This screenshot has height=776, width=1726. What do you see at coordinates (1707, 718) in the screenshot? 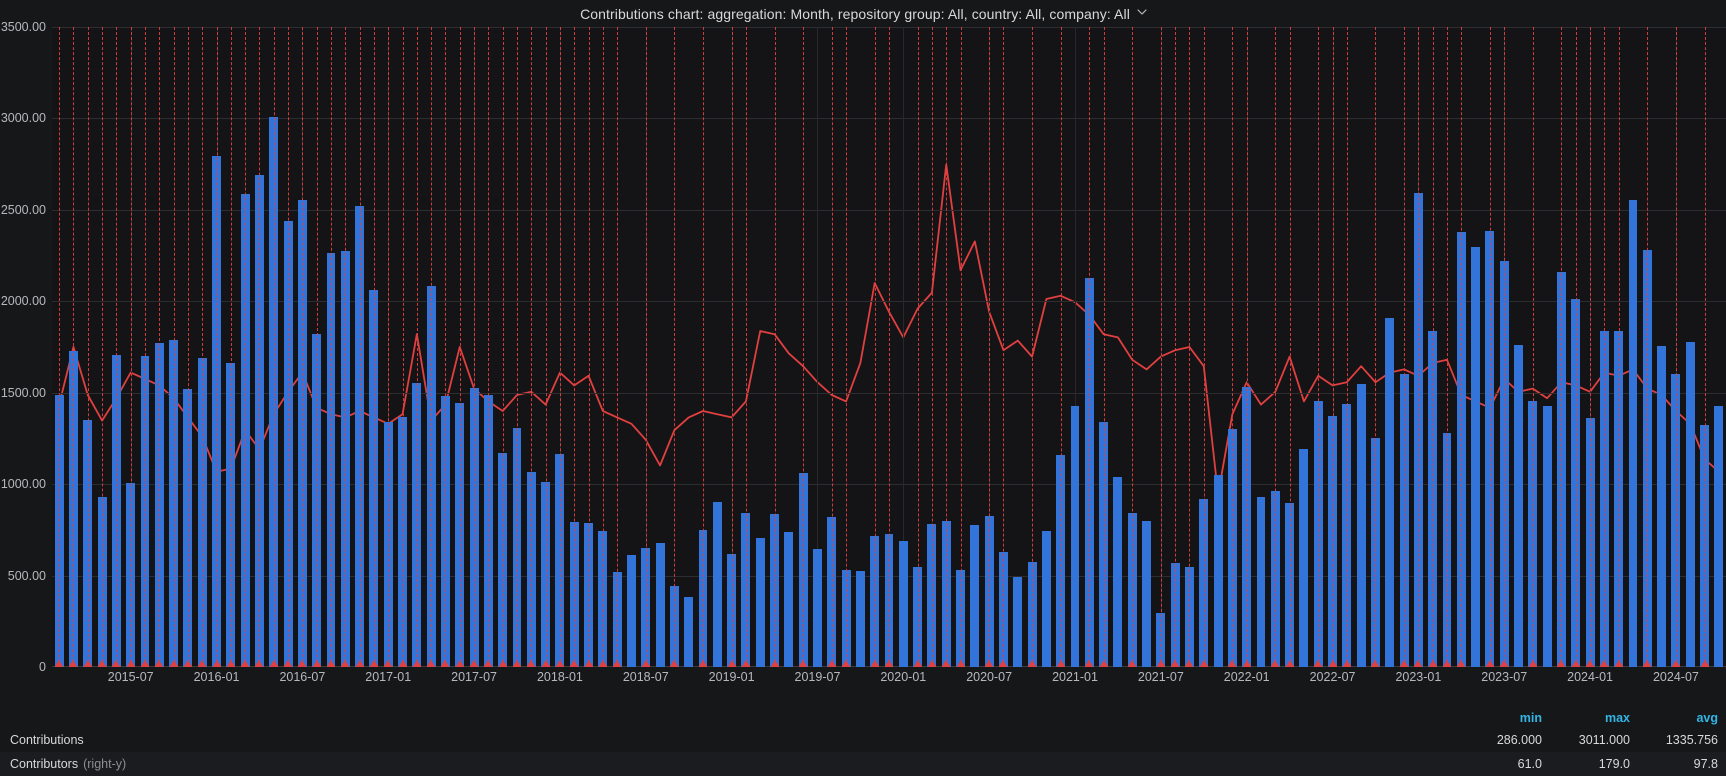
I see `legend-col-avg: avg` at bounding box center [1707, 718].